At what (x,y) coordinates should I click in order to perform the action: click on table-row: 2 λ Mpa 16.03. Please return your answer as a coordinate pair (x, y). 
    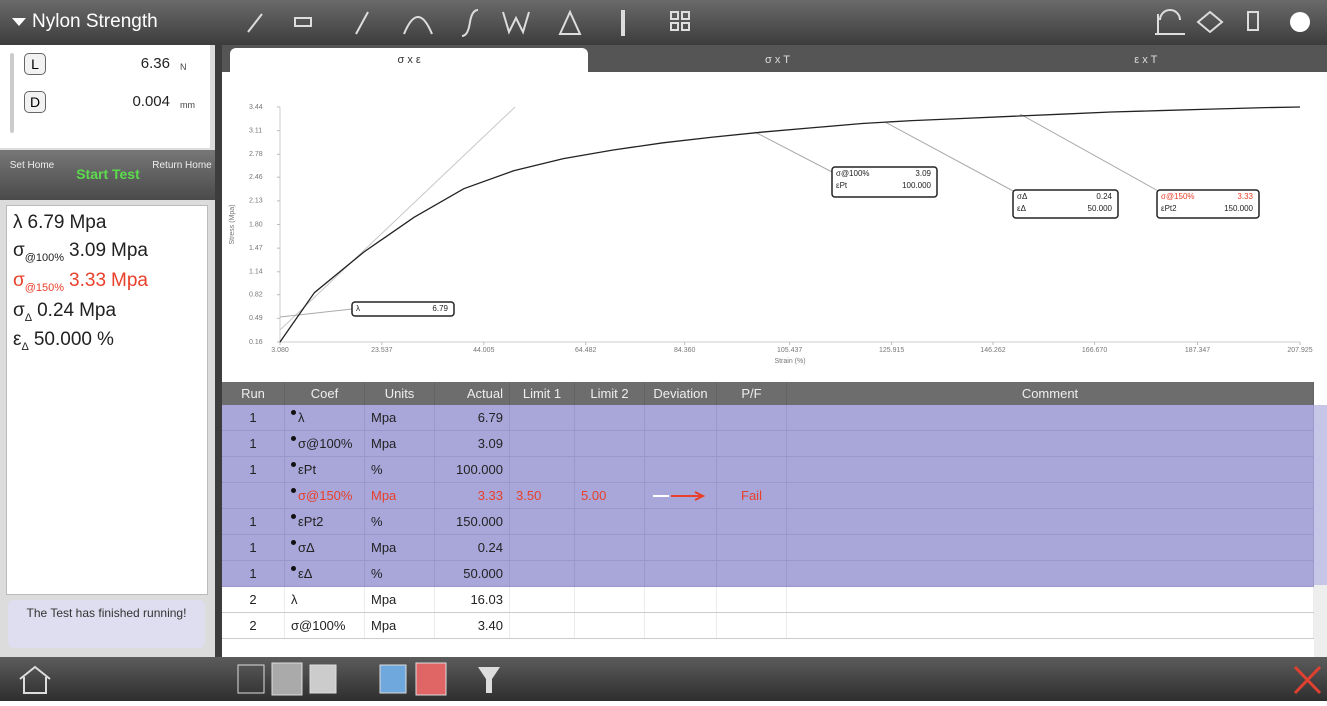
    Looking at the image, I should click on (768, 600).